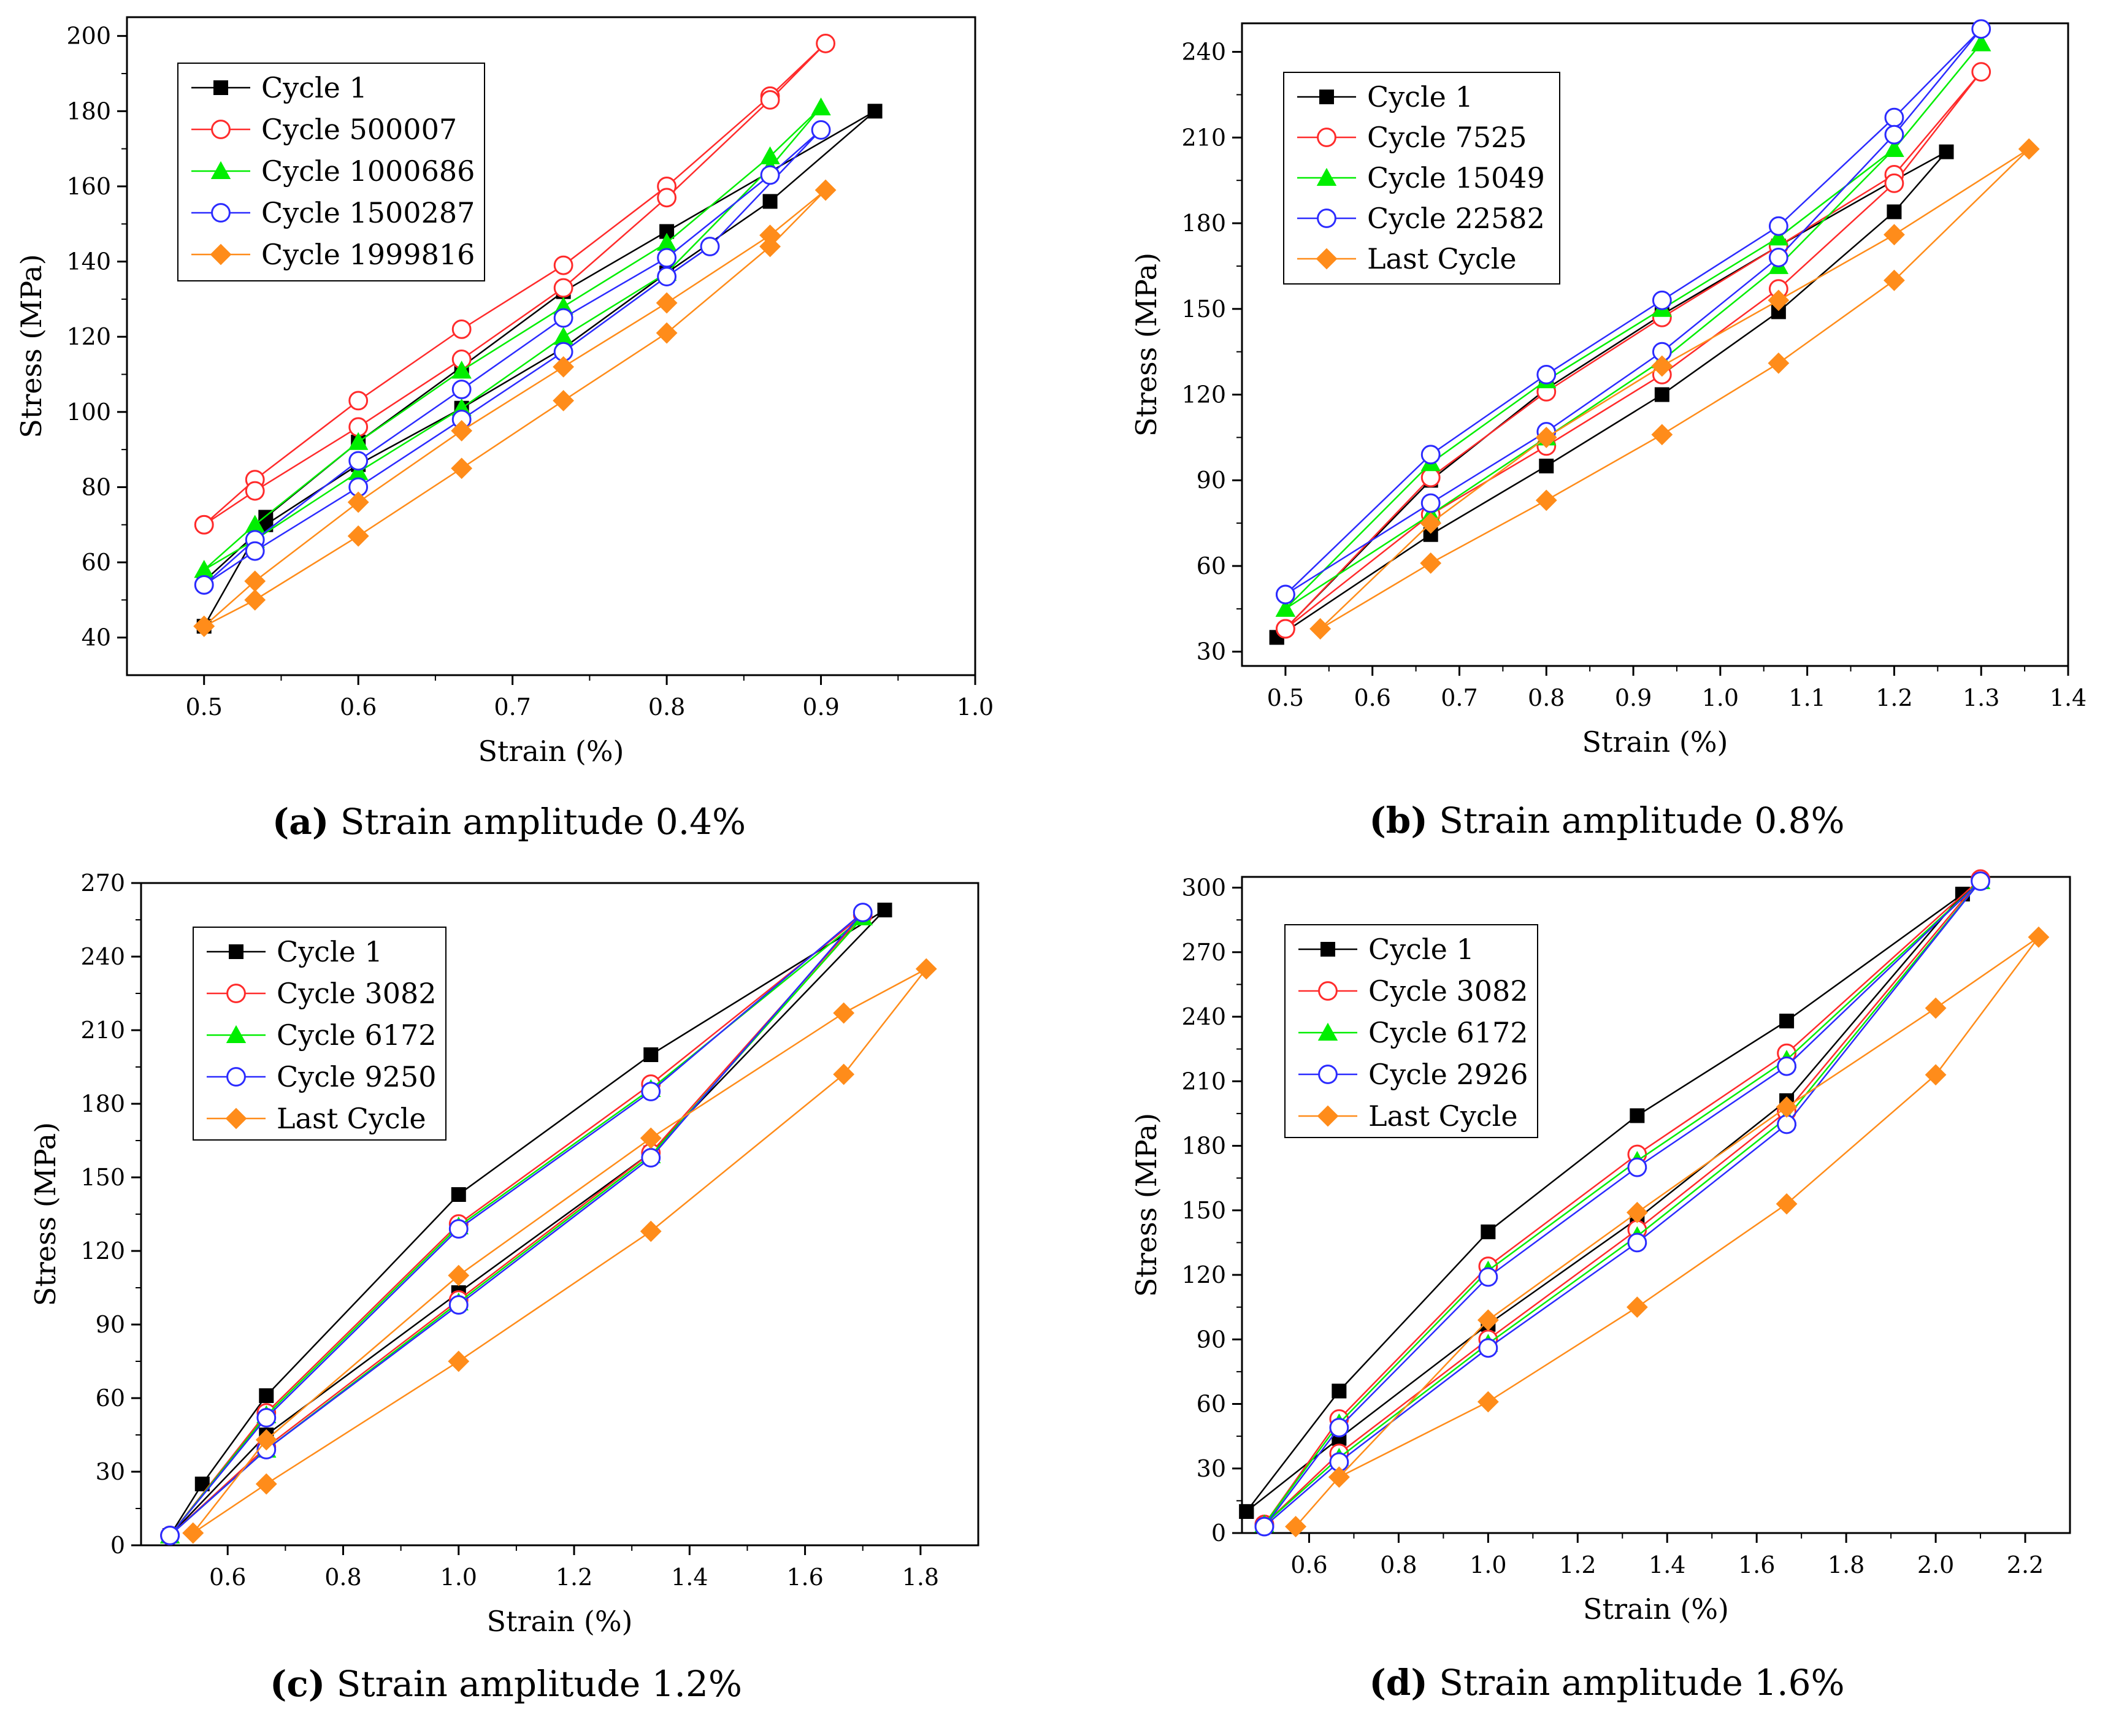 The height and width of the screenshot is (1736, 2108). I want to click on x-tick-label: 1.2, so click(1577, 1564).